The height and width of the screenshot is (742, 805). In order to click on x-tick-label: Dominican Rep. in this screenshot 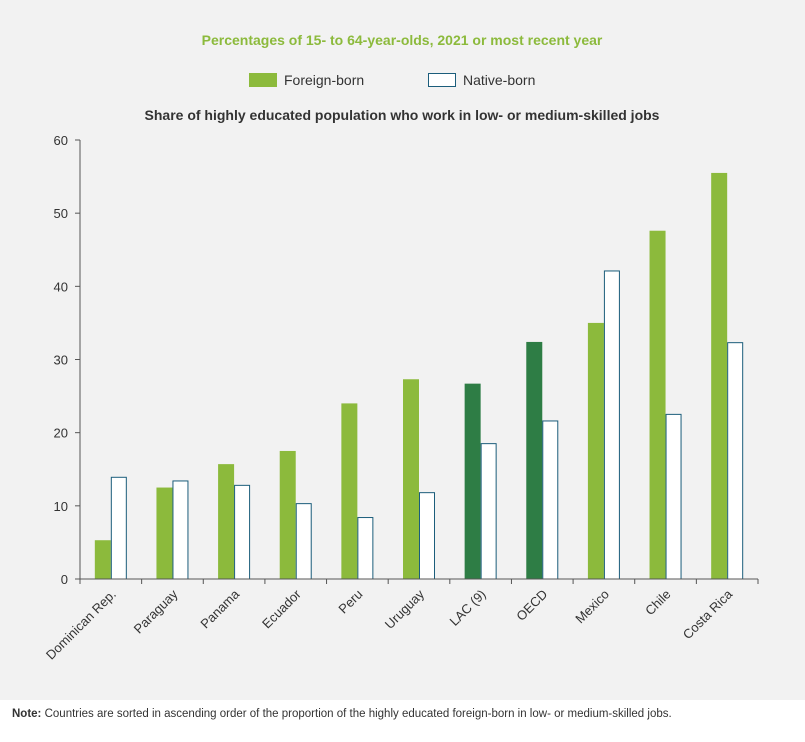, I will do `click(81, 625)`.